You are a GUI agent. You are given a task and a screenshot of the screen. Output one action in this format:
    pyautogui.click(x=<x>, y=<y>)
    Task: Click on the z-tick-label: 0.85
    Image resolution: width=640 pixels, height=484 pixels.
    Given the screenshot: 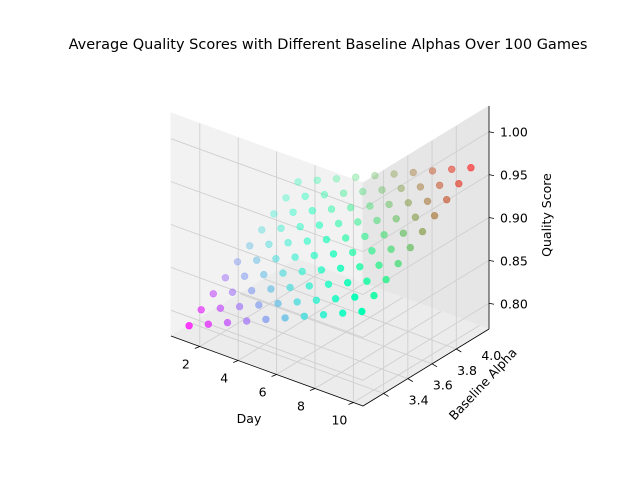 What is the action you would take?
    pyautogui.click(x=514, y=260)
    